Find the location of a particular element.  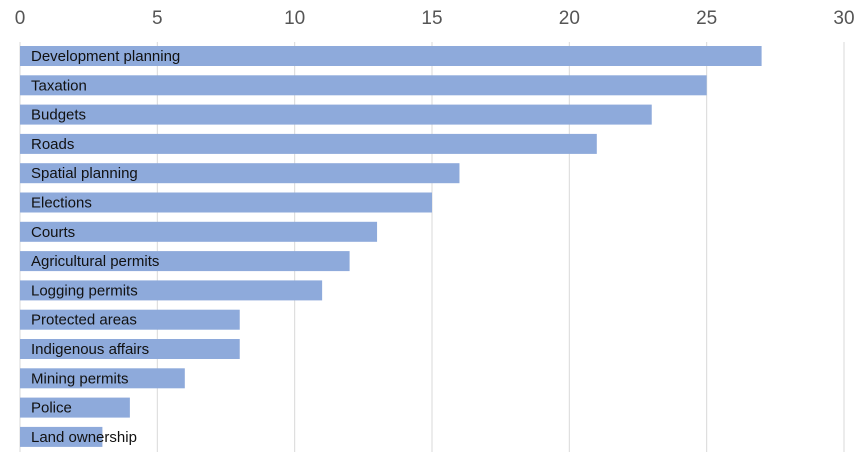

category-label: Agricultural permits is located at coordinates (95, 261).